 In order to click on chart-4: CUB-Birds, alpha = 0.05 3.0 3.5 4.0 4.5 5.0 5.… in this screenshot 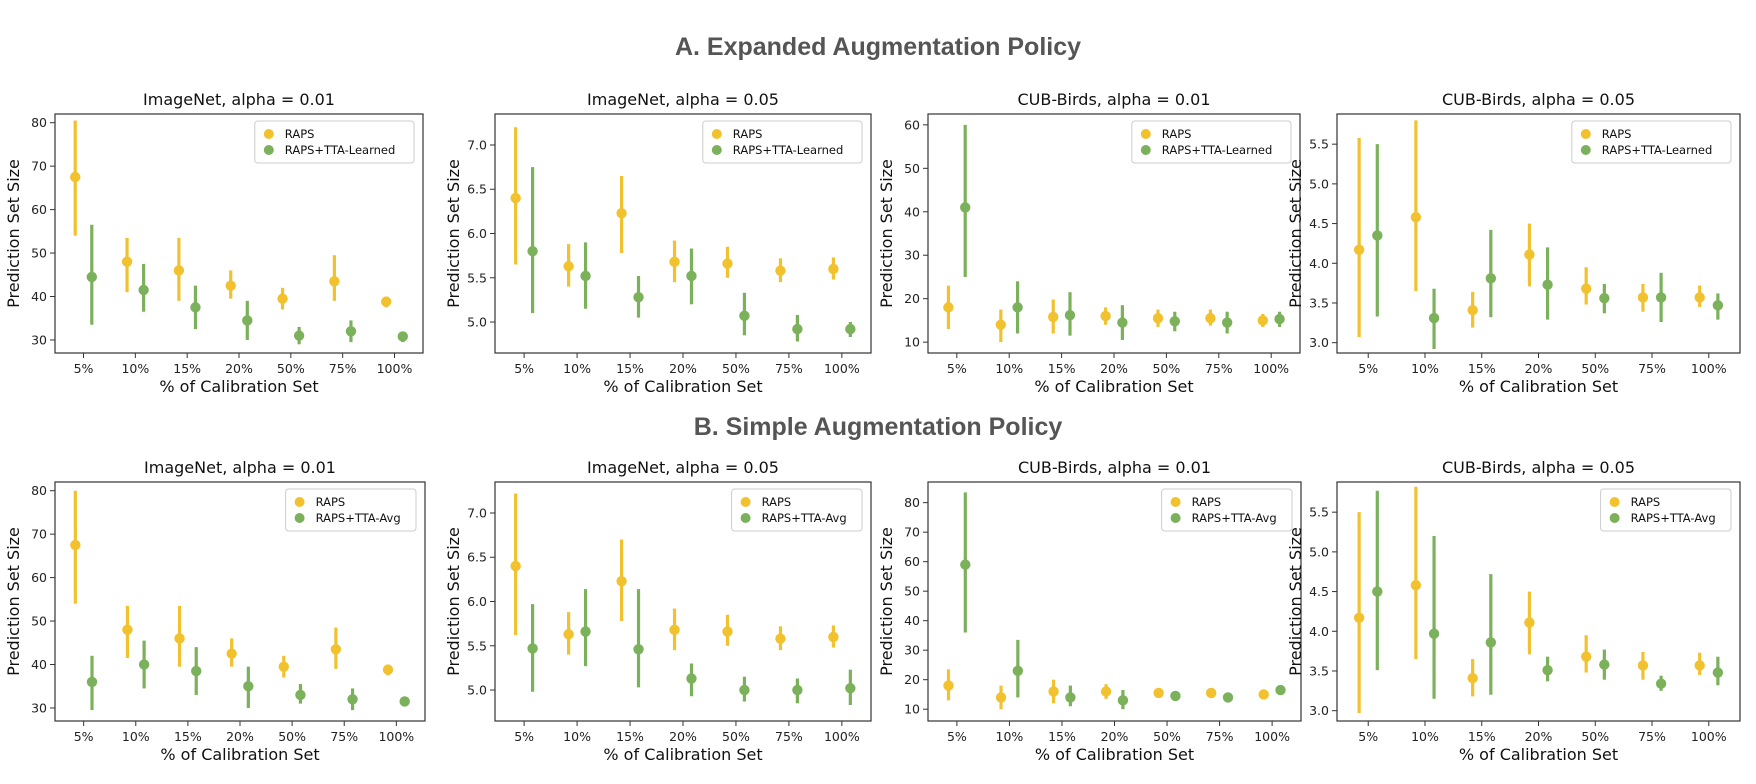, I will do `click(1513, 243)`.